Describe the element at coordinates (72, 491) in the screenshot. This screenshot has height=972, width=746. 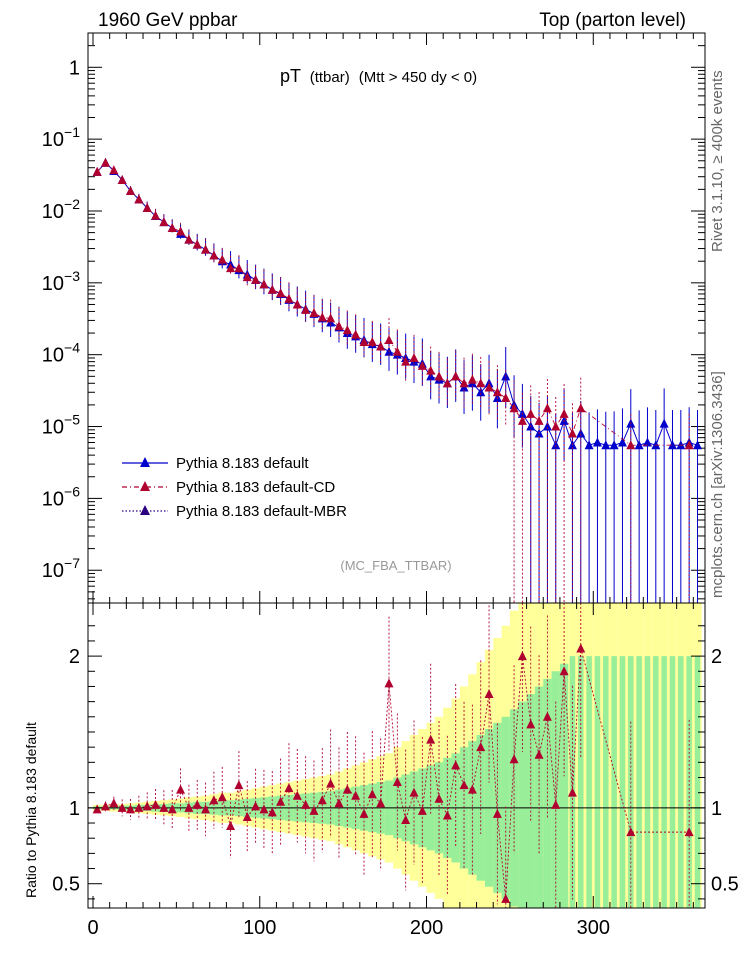
I see `tick-exponent: −6` at that location.